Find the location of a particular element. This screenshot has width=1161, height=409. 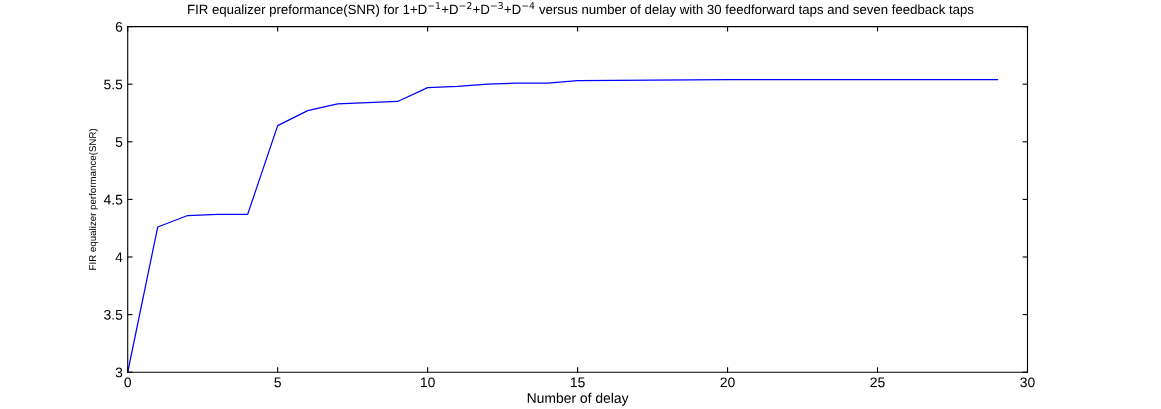

y-tick-label: 3.5 is located at coordinates (113, 314).